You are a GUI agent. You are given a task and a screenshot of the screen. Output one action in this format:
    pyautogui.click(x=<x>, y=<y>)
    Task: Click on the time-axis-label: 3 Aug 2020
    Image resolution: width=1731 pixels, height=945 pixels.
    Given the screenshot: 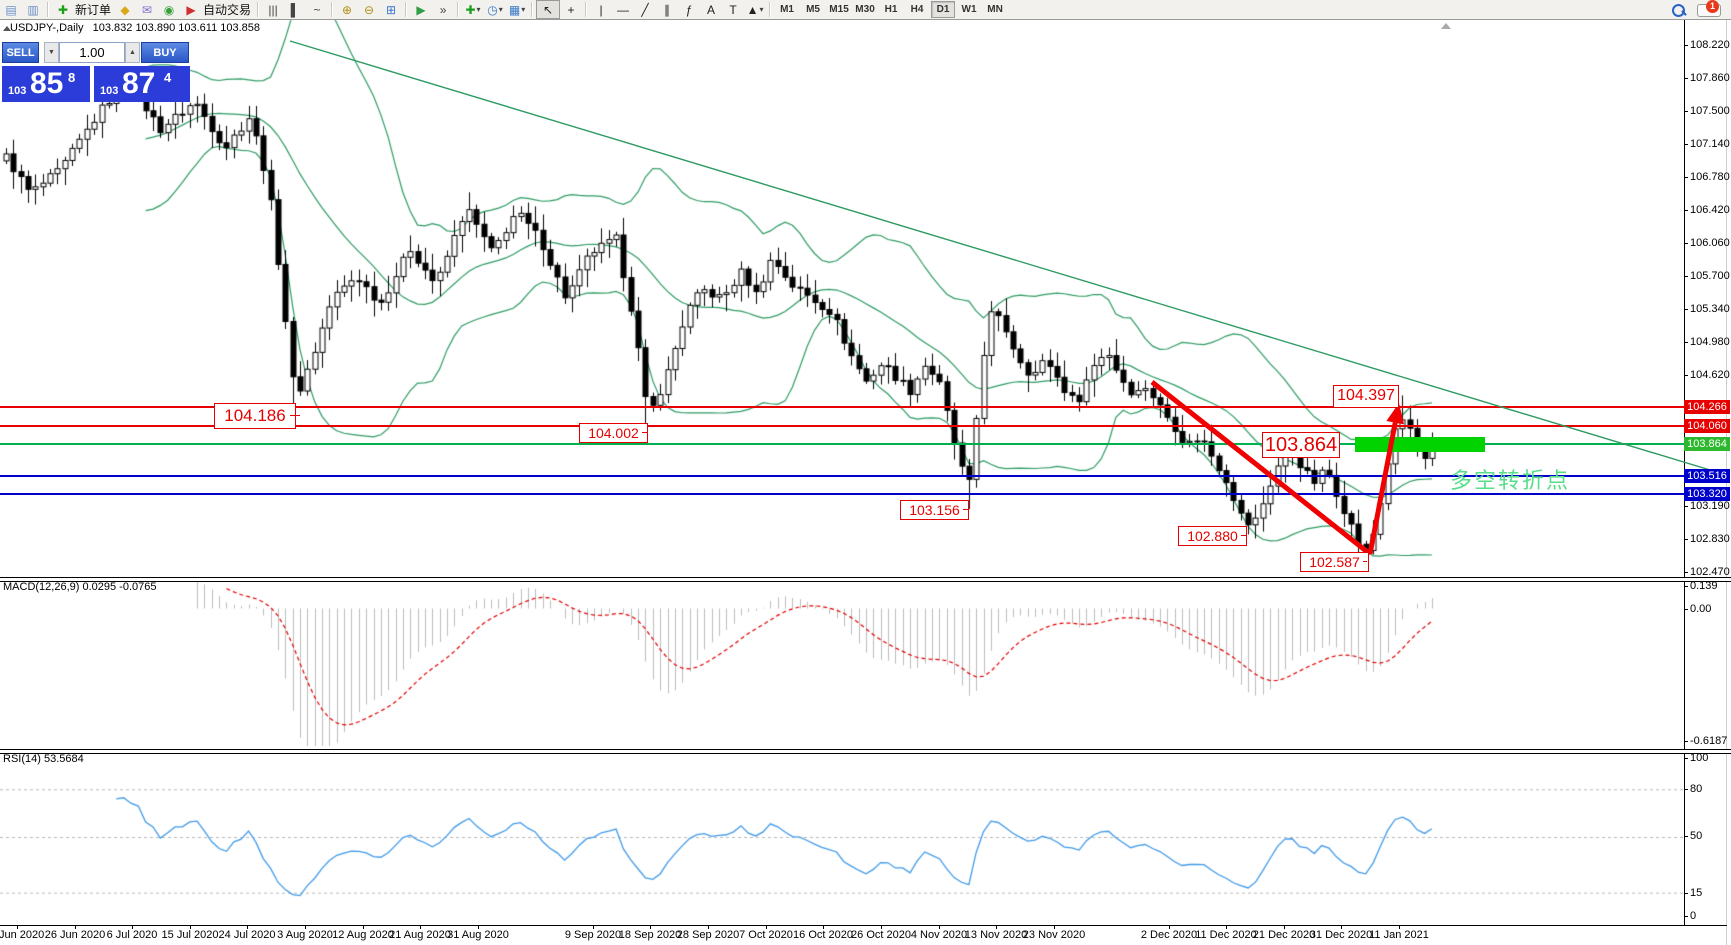 What is the action you would take?
    pyautogui.click(x=305, y=935)
    